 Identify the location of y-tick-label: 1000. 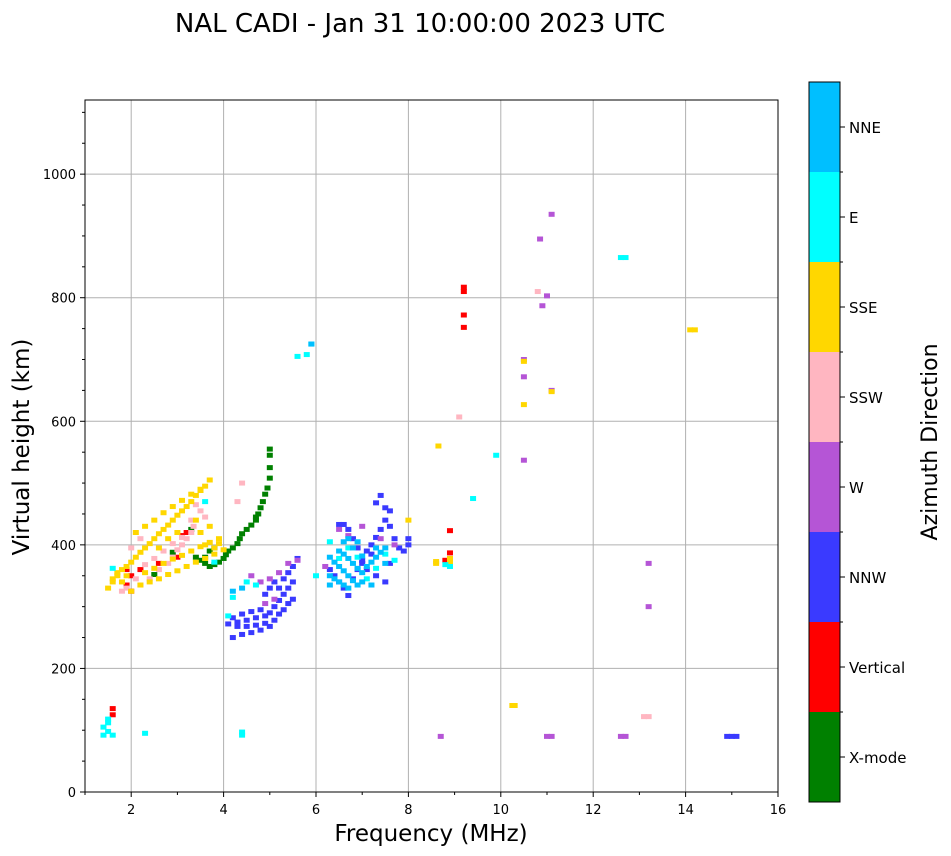
(59, 175).